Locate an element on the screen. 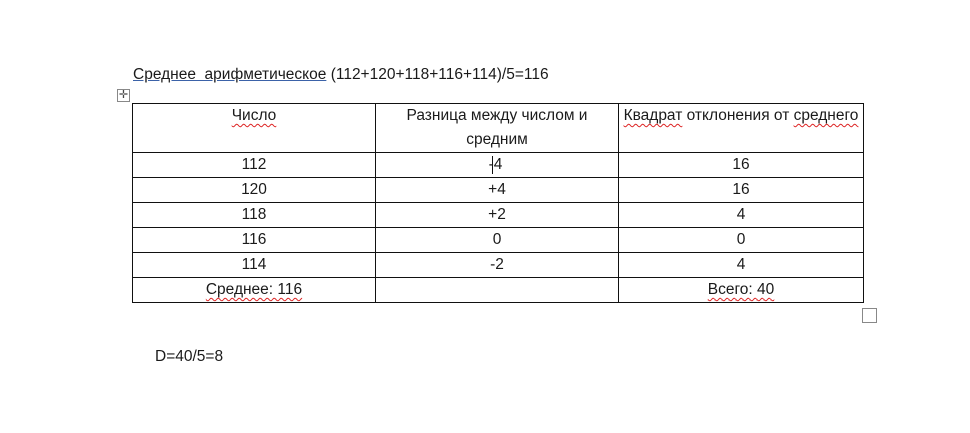 Image resolution: width=970 pixels, height=433 pixels. table-row: 112 -4 16 is located at coordinates (498, 165).